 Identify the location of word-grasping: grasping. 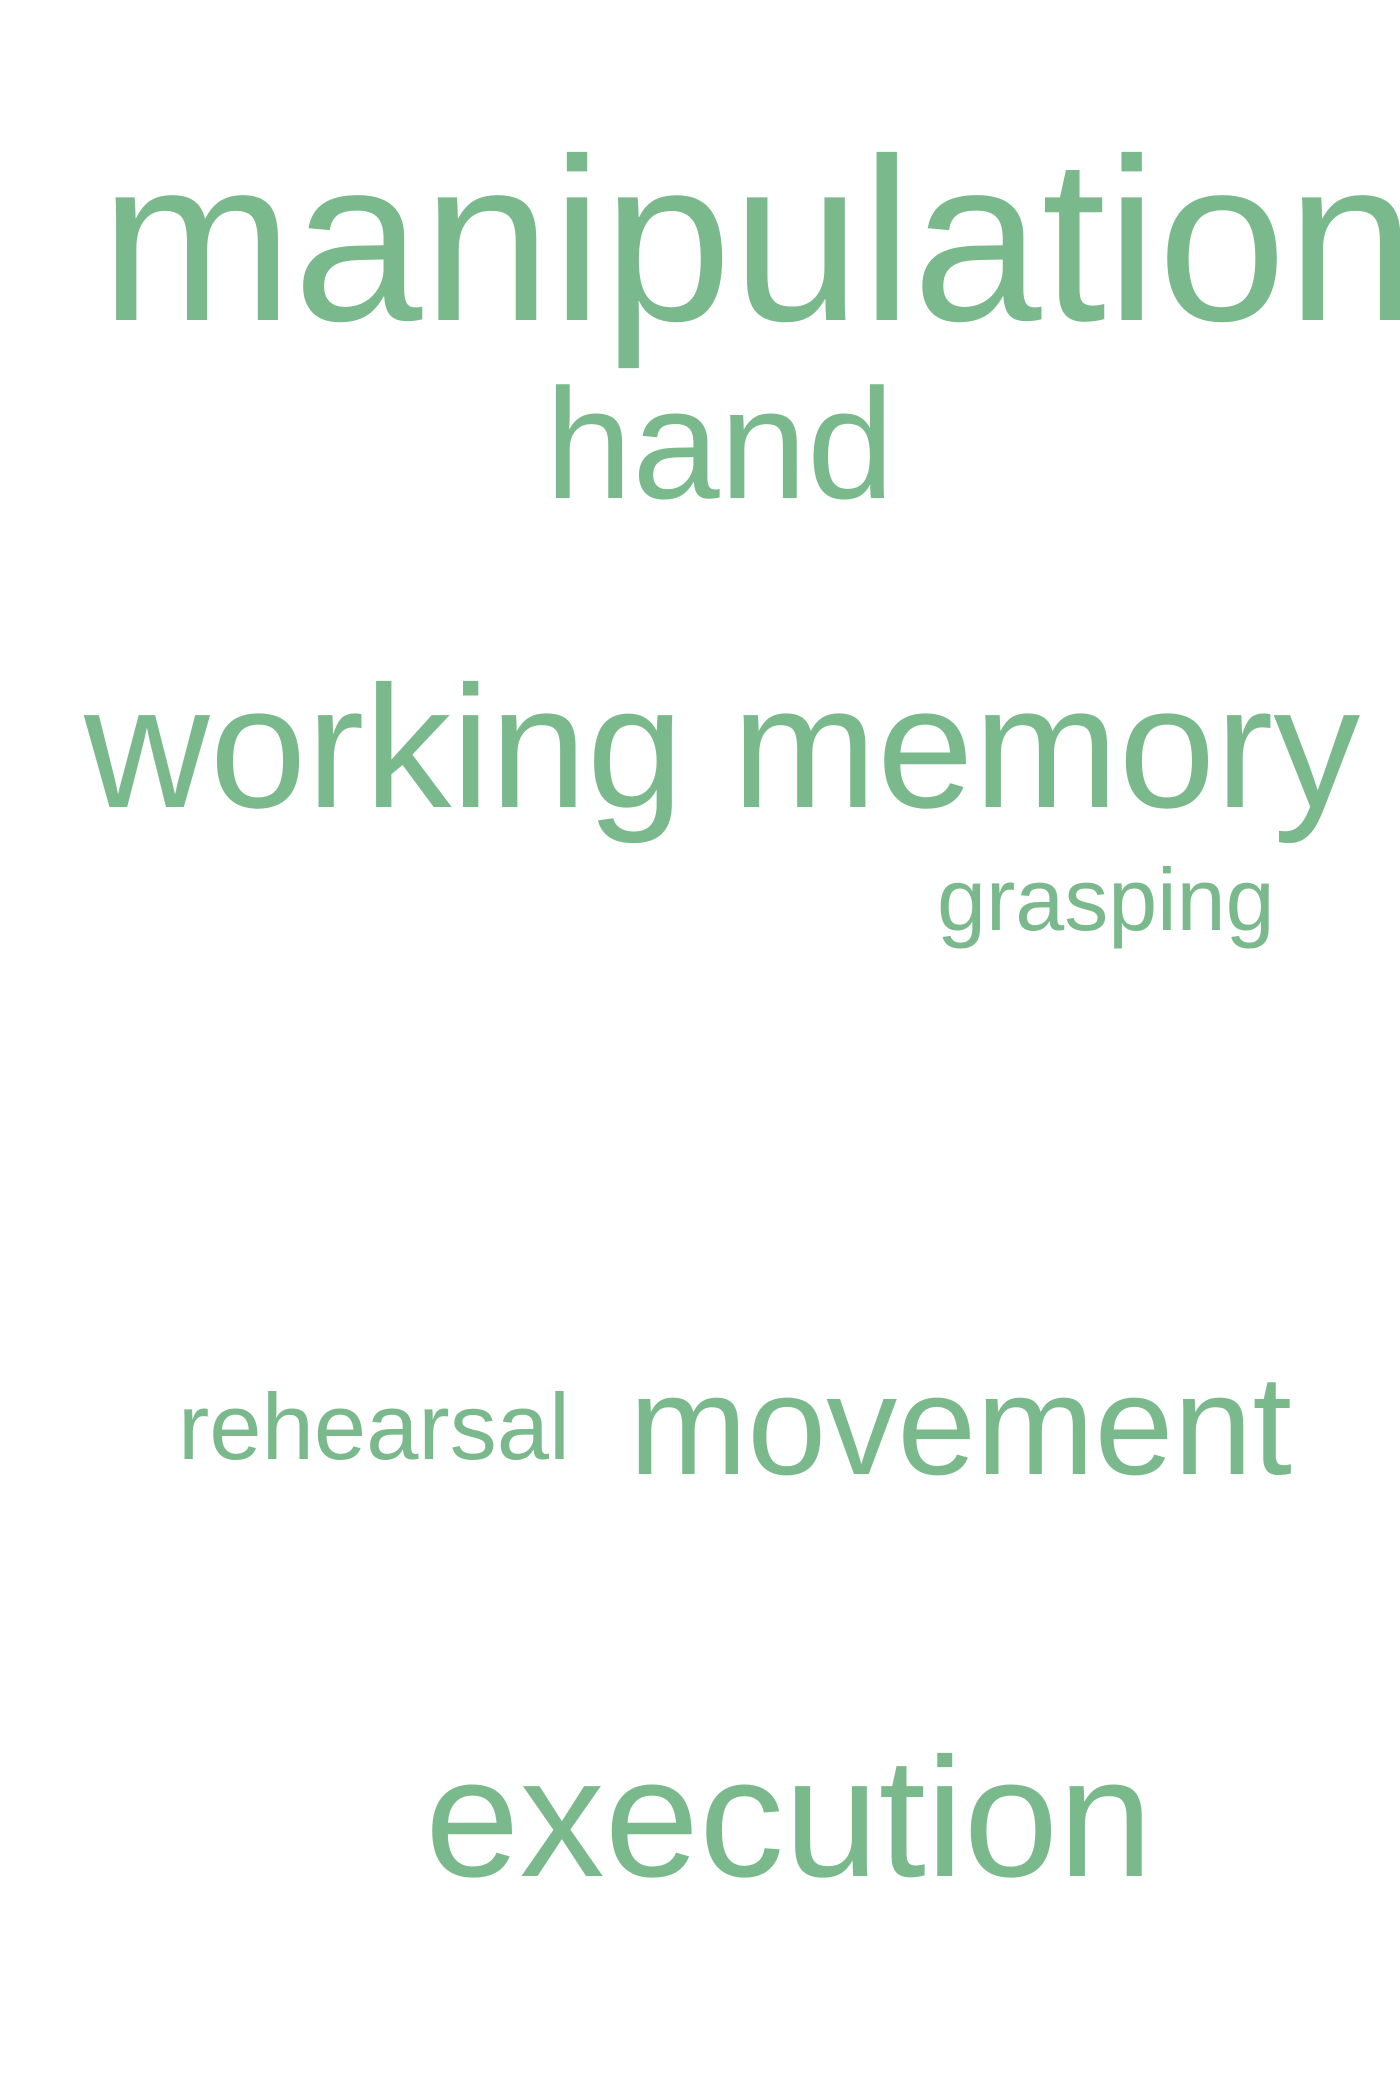
(1106, 899).